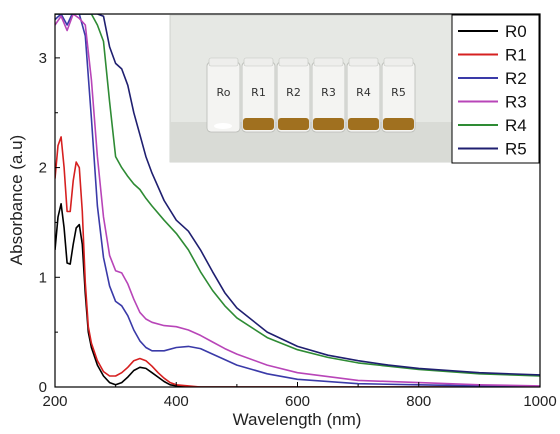  What do you see at coordinates (258, 92) in the screenshot?
I see `jar-label: R1` at bounding box center [258, 92].